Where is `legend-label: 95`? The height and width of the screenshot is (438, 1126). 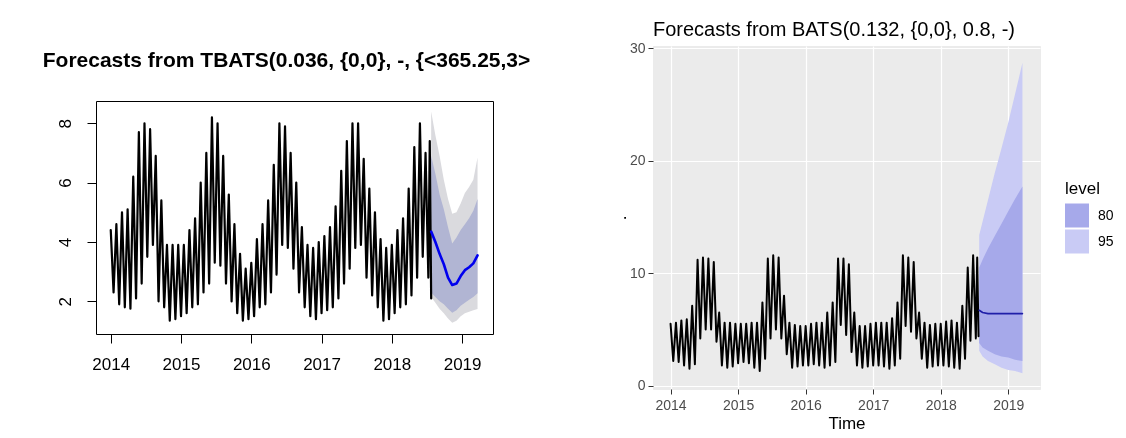
legend-label: 95 is located at coordinates (1106, 240).